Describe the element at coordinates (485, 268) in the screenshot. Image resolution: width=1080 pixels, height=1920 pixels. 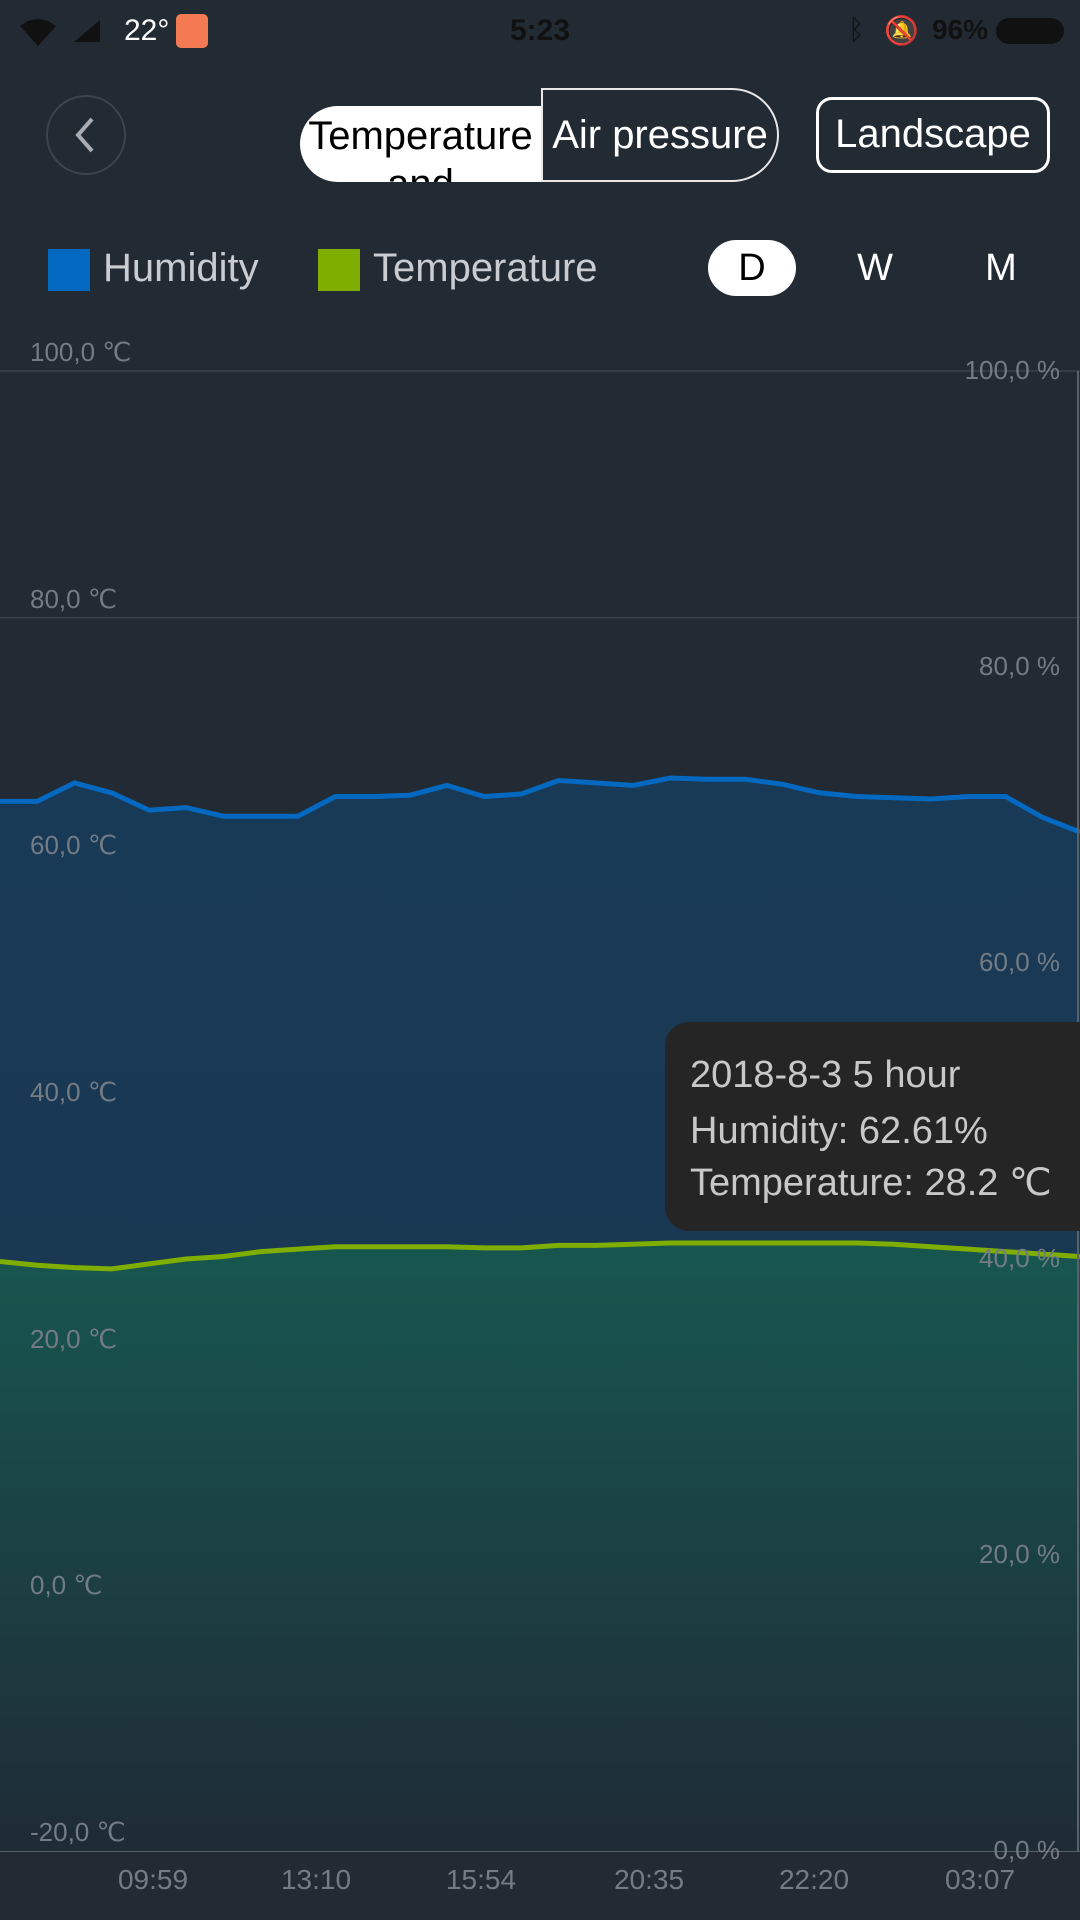
I see `temperature-legend-label: Temperature` at that location.